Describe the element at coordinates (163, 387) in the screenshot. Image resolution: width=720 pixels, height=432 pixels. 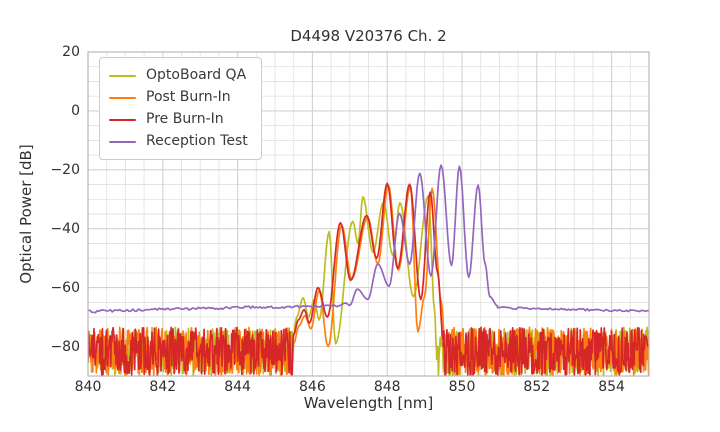
I see `x-tick-label: 842` at that location.